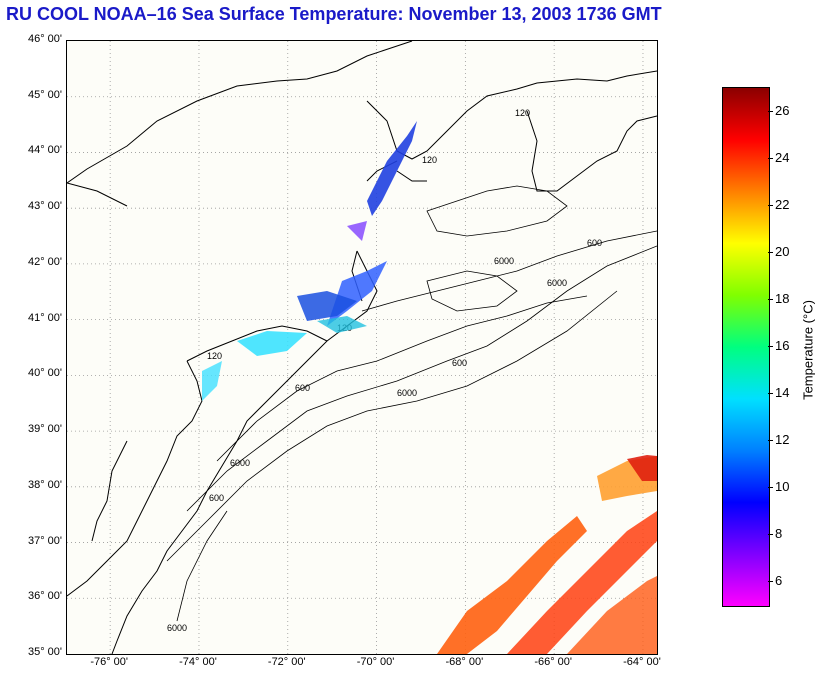  I want to click on sst-cold-patches, so click(309, 261).